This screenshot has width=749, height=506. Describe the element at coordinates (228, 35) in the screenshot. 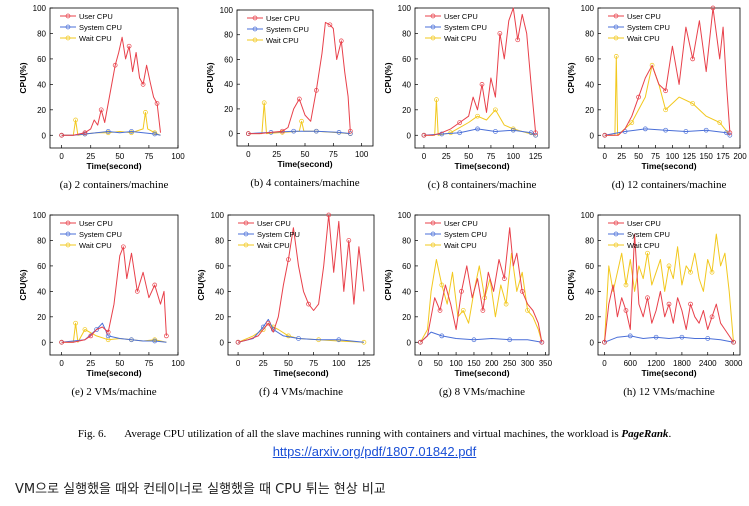

I see `y-tick-label: 80` at that location.